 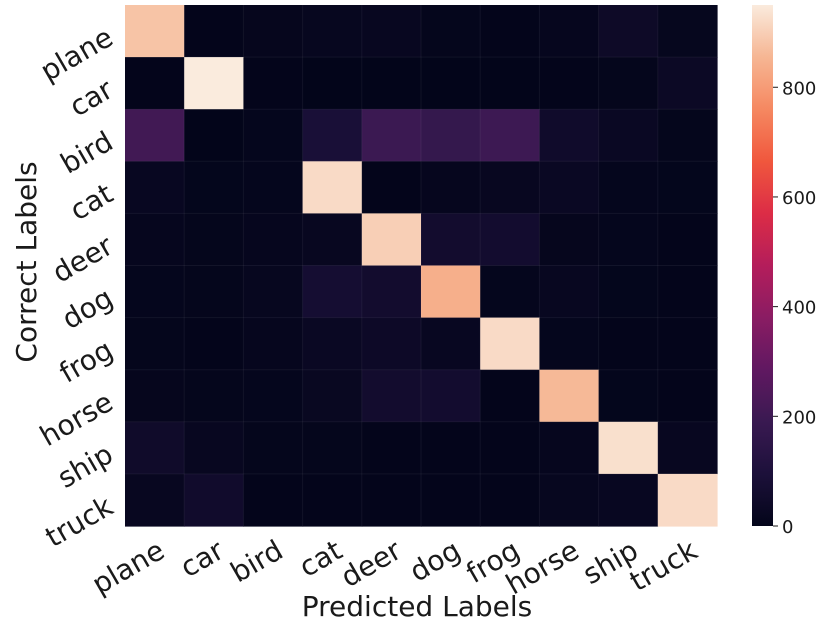 I want to click on heatmap-cell-plane-ship, so click(x=628, y=31).